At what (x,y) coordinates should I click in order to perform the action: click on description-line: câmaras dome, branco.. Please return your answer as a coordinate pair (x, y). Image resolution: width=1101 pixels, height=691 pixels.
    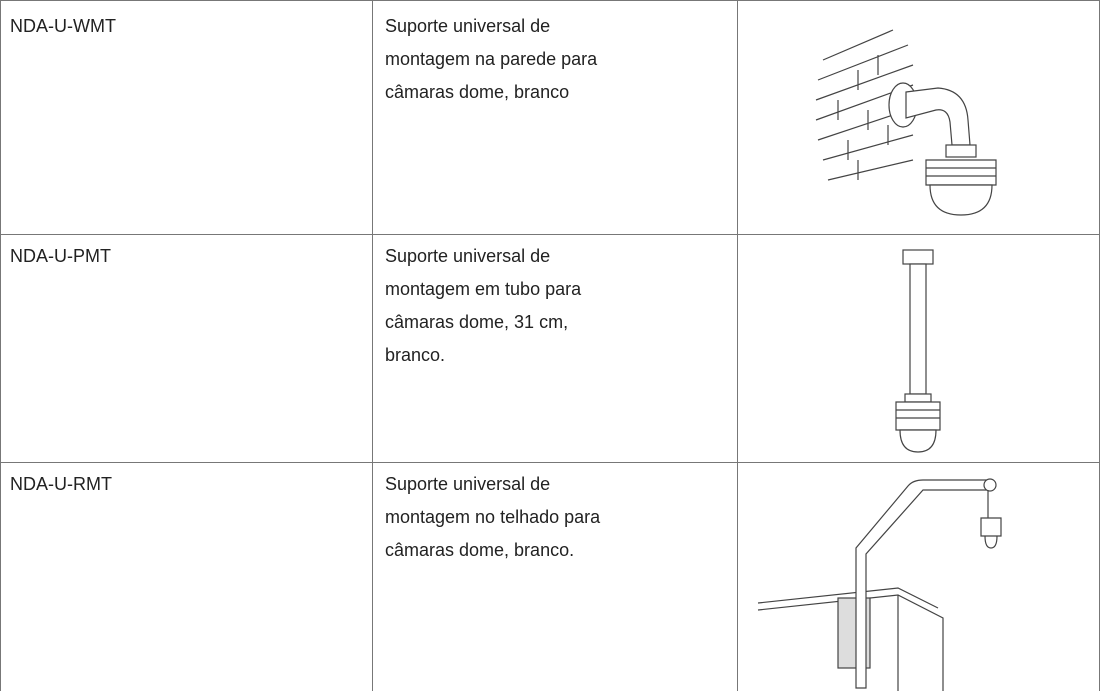
    Looking at the image, I should click on (480, 550).